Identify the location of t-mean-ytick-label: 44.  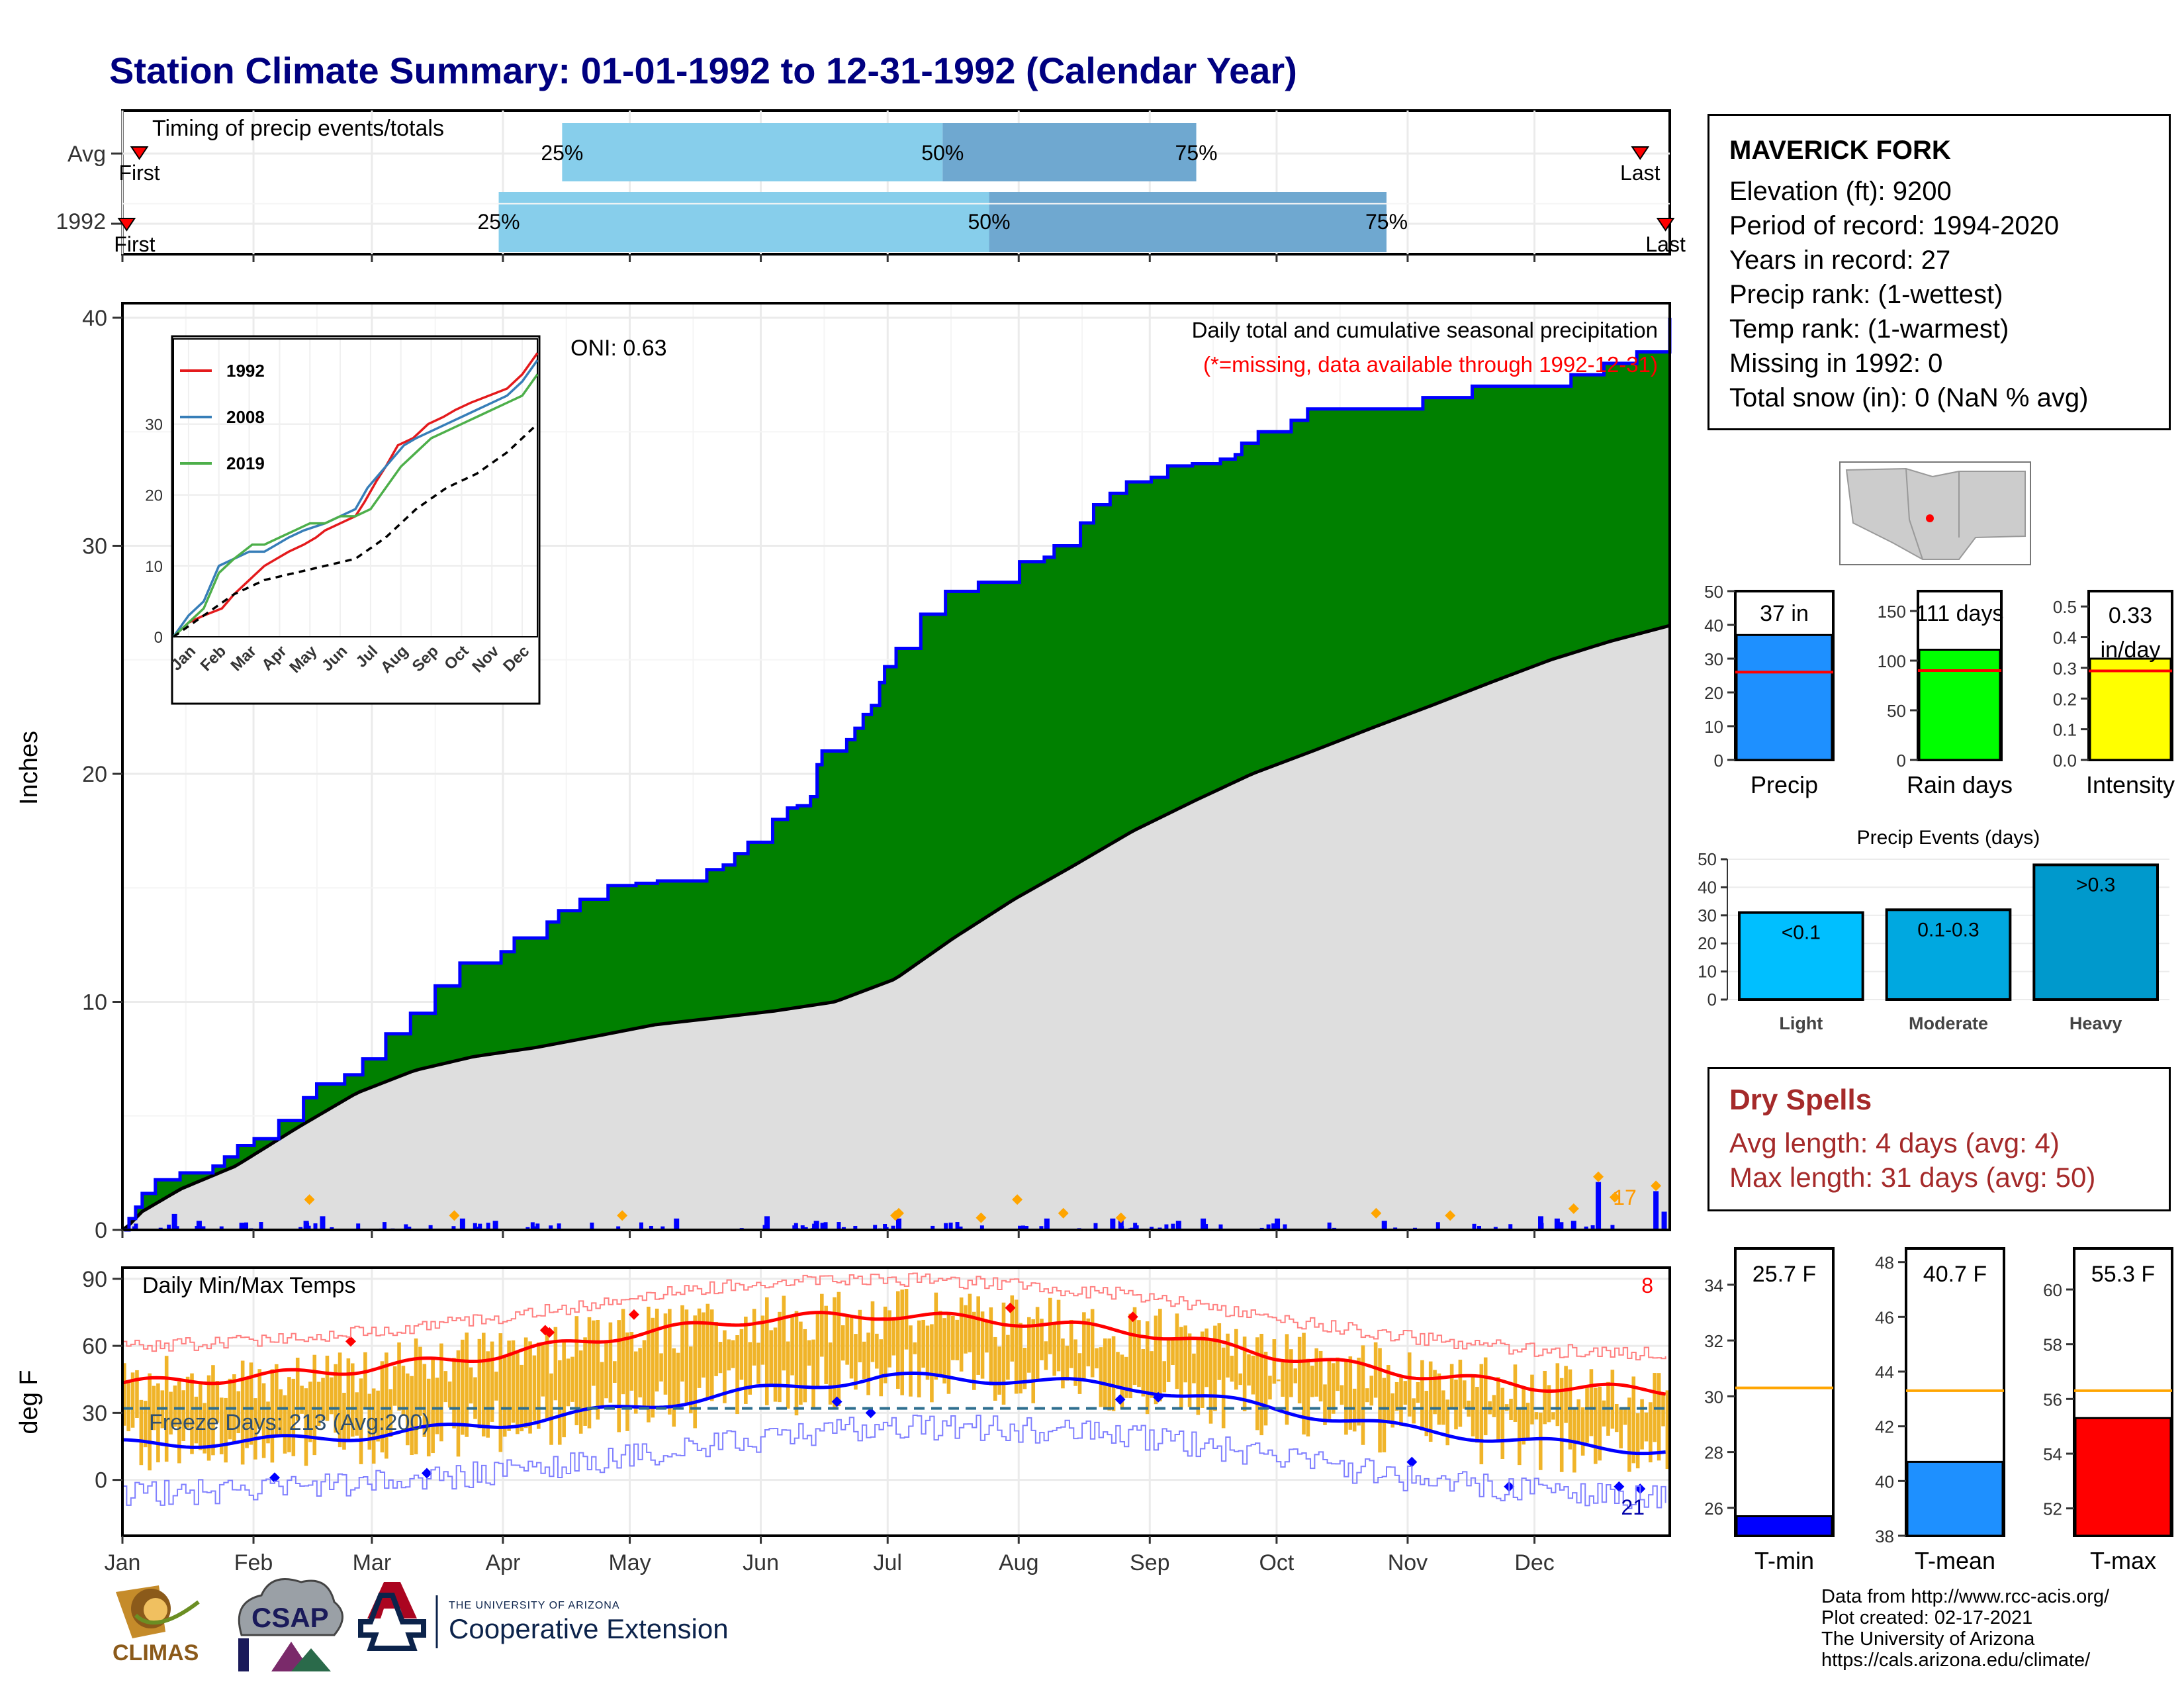
(1885, 1372).